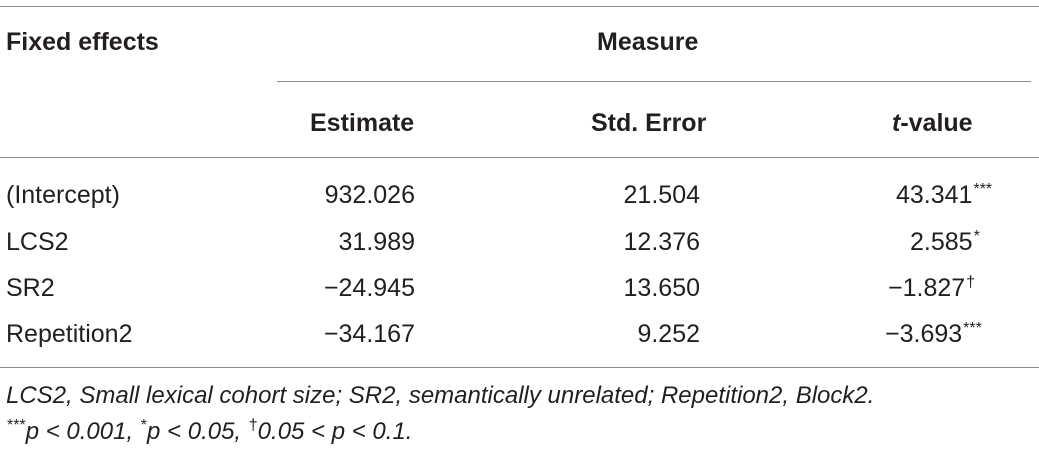 The height and width of the screenshot is (457, 1039). What do you see at coordinates (896, 123) in the screenshot?
I see `t-italic: t` at bounding box center [896, 123].